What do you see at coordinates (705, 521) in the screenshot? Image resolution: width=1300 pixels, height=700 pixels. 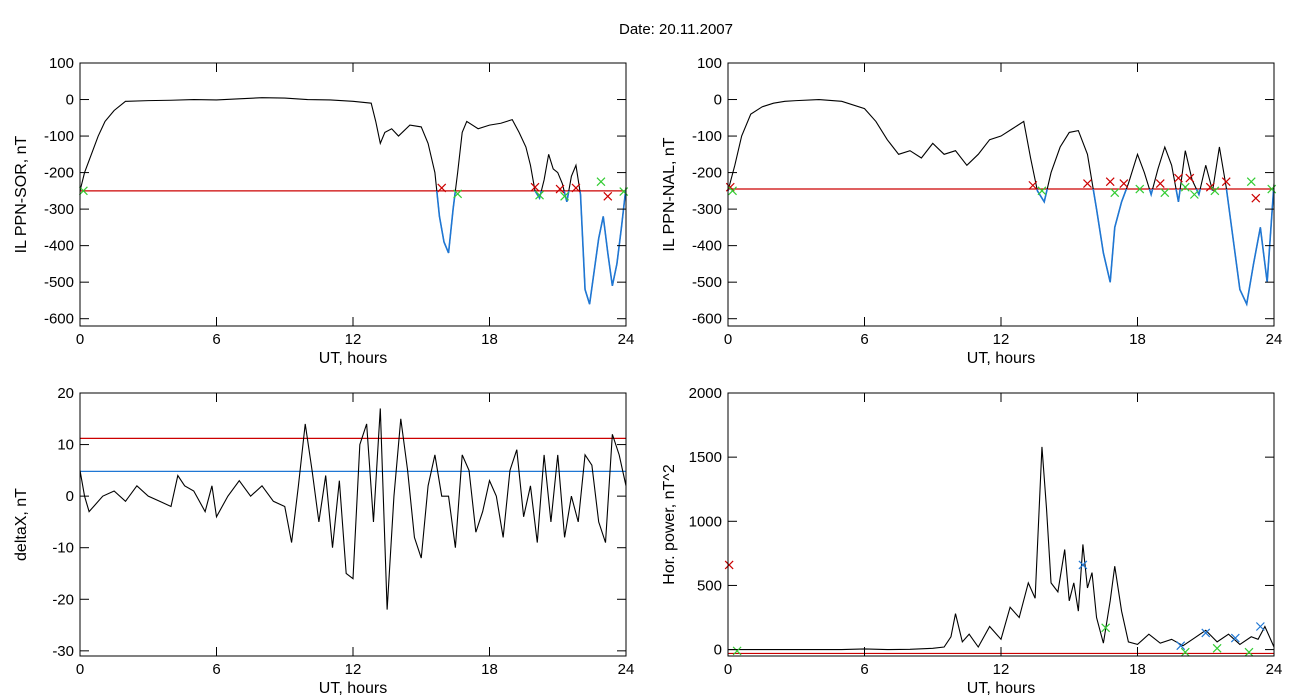 I see `y-tick-label: 1000` at bounding box center [705, 521].